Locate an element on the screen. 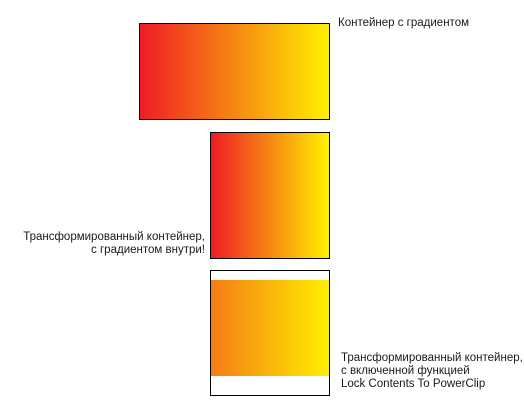 The height and width of the screenshot is (420, 524). transformed-container-gradient-inside is located at coordinates (270, 195).